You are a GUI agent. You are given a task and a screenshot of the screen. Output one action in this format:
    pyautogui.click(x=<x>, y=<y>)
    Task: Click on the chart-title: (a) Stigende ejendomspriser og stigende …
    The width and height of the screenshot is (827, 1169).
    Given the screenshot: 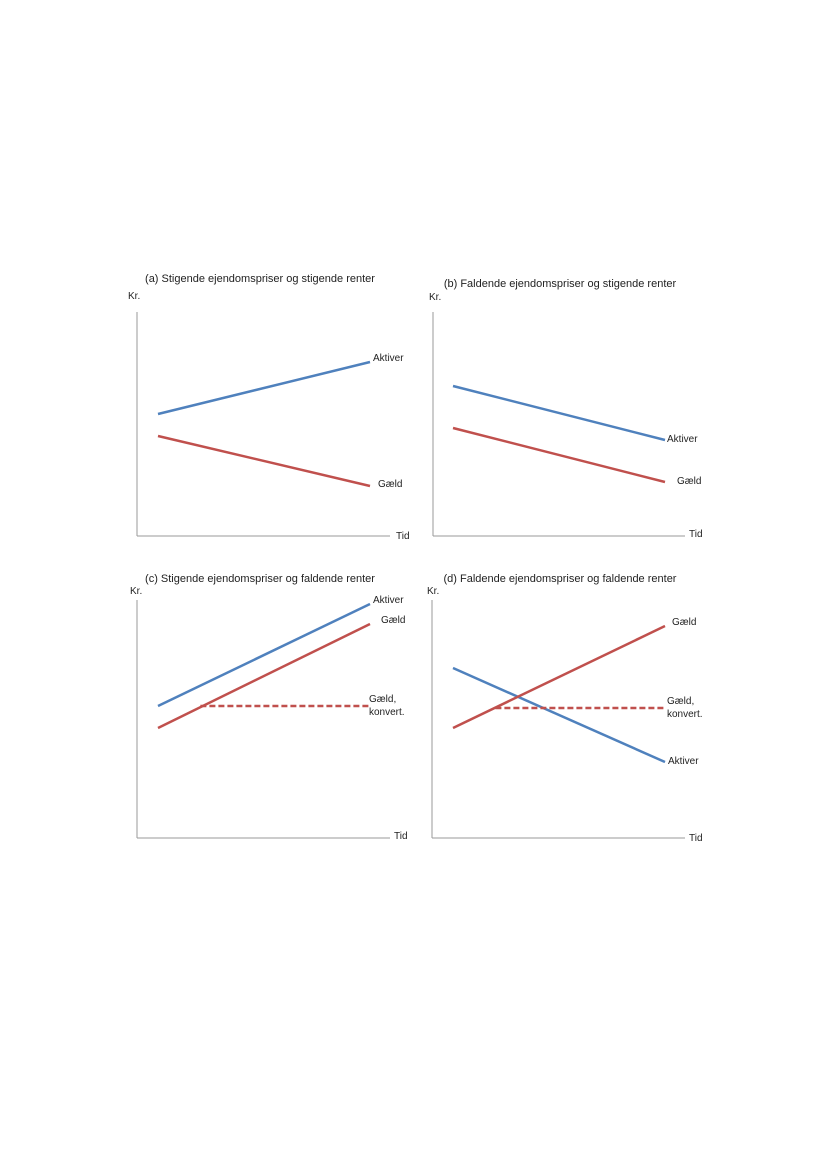 What is the action you would take?
    pyautogui.click(x=260, y=279)
    